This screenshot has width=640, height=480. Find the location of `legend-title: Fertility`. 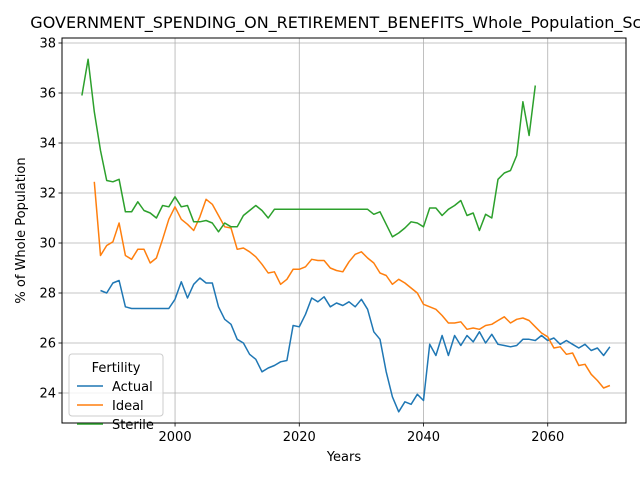

legend-title: Fertility is located at coordinates (116, 368).